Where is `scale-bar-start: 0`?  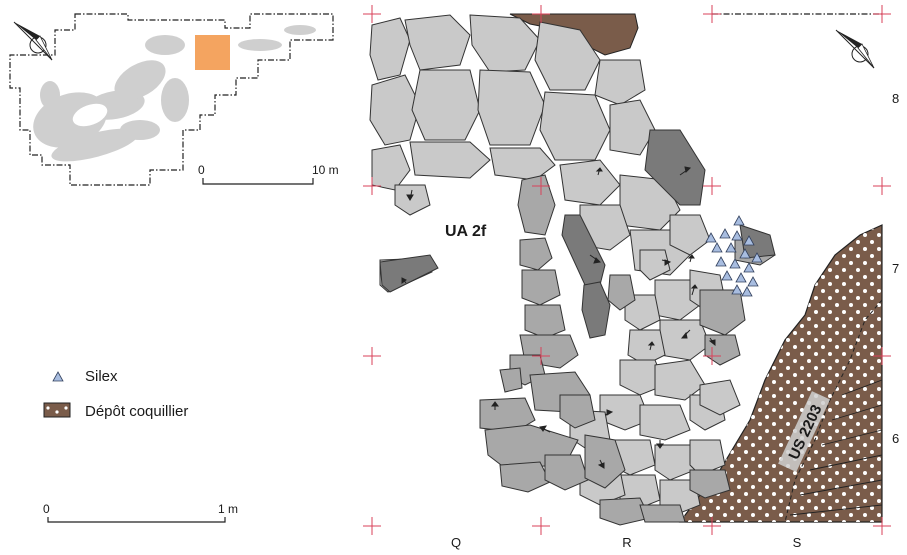 scale-bar-start: 0 is located at coordinates (46, 509).